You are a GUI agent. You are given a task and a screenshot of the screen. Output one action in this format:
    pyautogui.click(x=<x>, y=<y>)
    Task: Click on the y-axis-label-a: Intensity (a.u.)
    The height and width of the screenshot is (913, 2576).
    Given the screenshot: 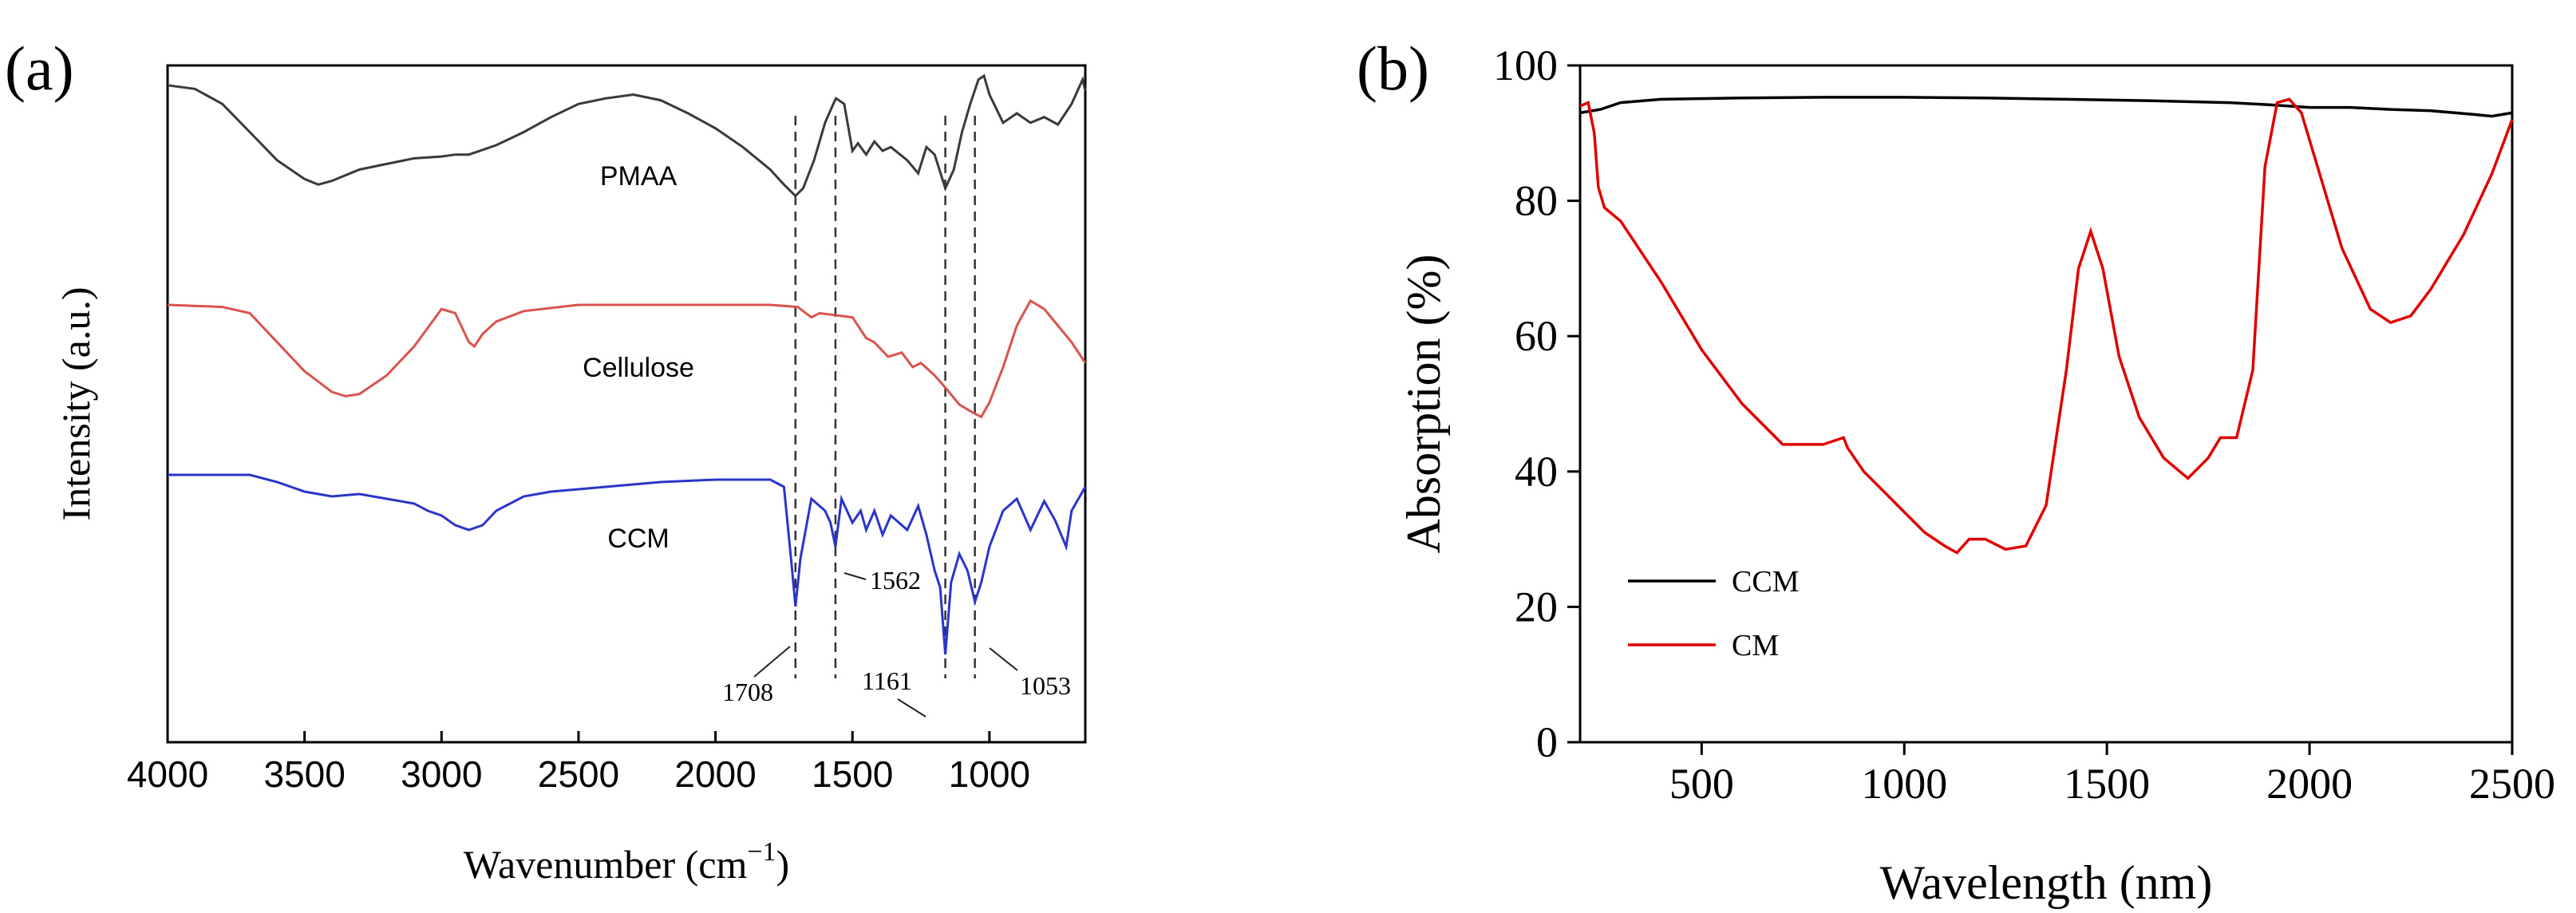 What is the action you would take?
    pyautogui.click(x=75, y=404)
    